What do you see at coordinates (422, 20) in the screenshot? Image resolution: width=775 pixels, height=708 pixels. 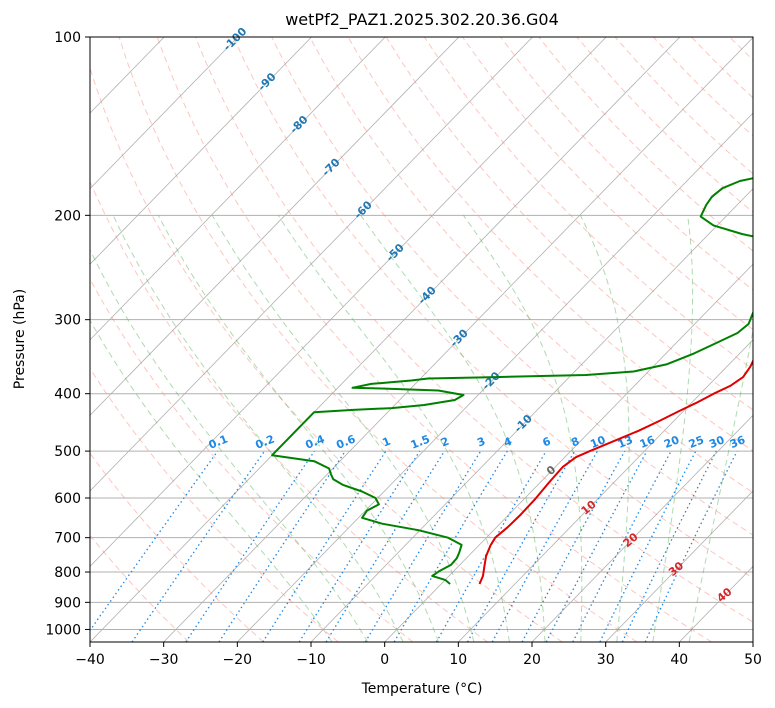 I see `chart-title: wetPf2_PAZ1.2025.302.20.36.G04` at bounding box center [422, 20].